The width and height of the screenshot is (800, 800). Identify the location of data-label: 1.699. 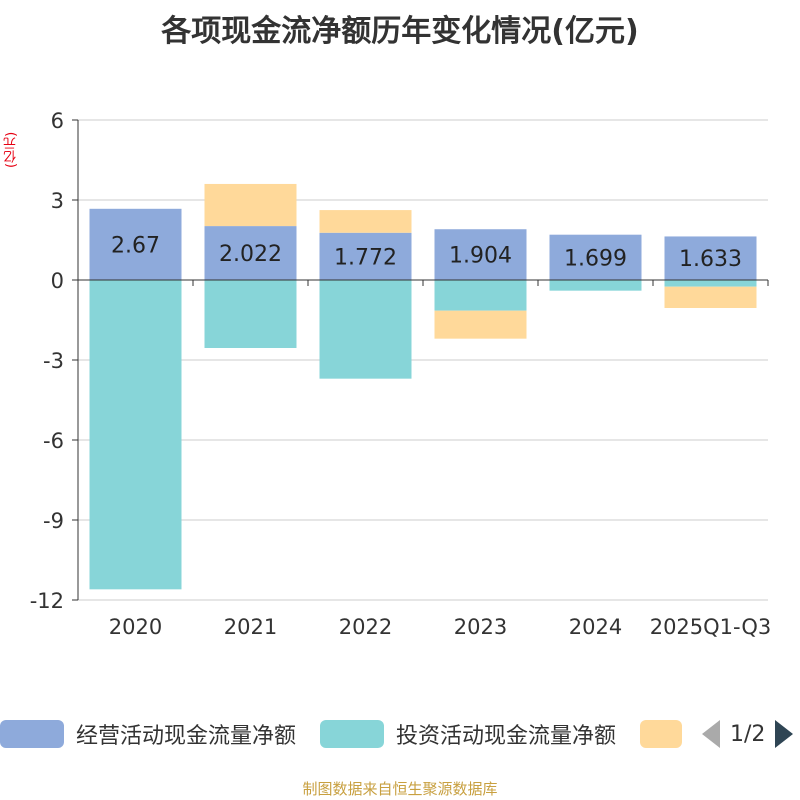
(595, 258).